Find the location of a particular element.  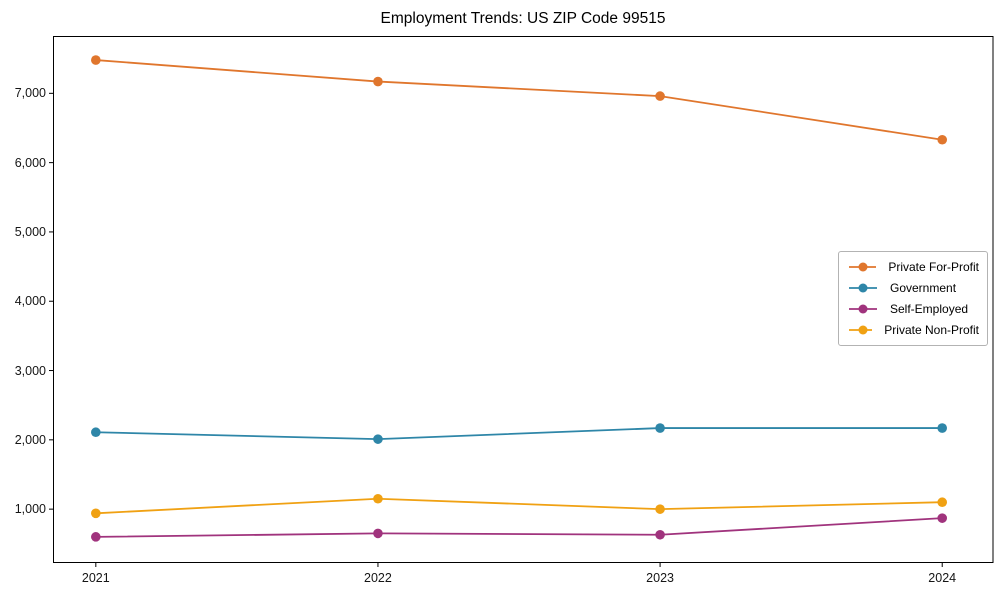

data-point-private-for-profit-2023 is located at coordinates (660, 96).